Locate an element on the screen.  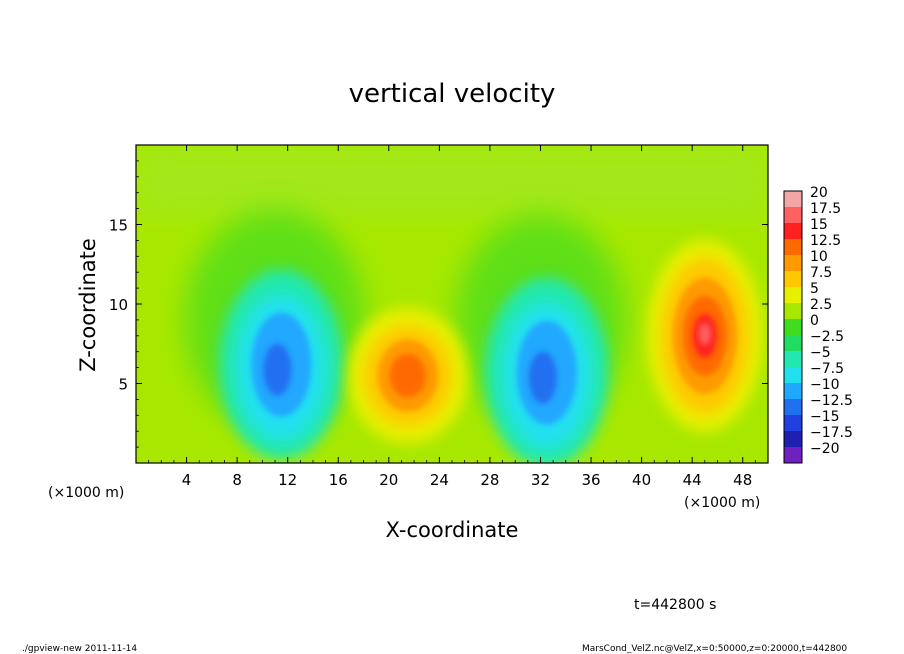
colorbar-label: −10 is located at coordinates (825, 385).